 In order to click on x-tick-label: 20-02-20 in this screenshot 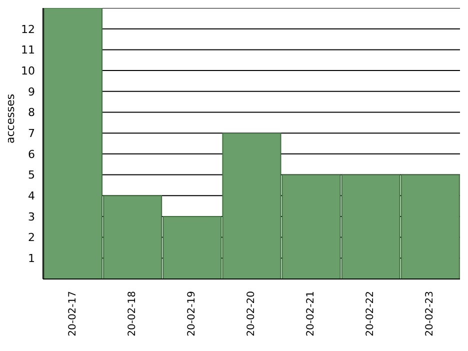, I will do `click(251, 313)`.